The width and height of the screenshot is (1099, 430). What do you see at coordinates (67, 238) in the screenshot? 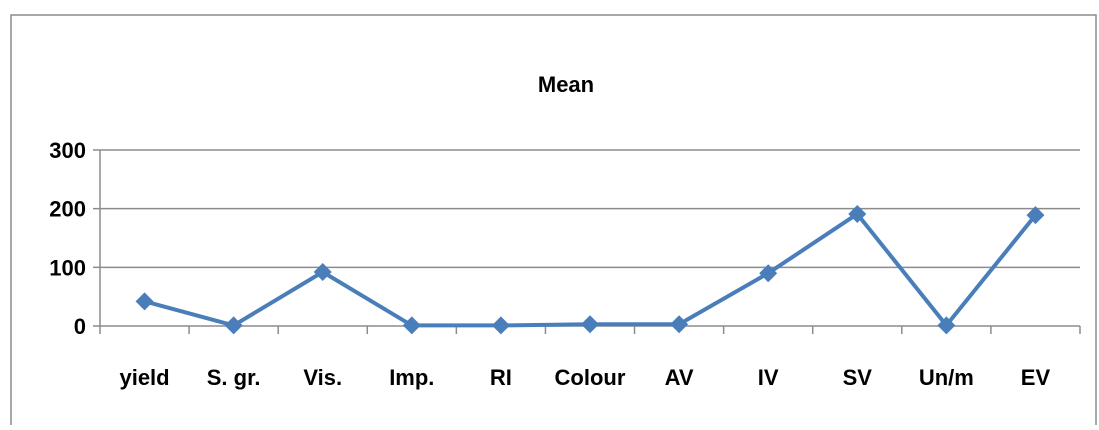
I see `y-tick-labels: 0 100 200 300` at bounding box center [67, 238].